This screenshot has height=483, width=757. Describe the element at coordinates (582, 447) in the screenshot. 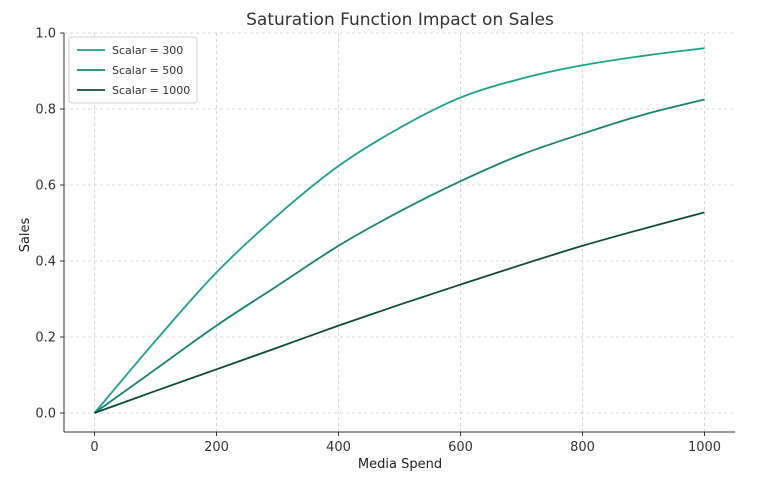

I see `x-tick-label: 800` at that location.